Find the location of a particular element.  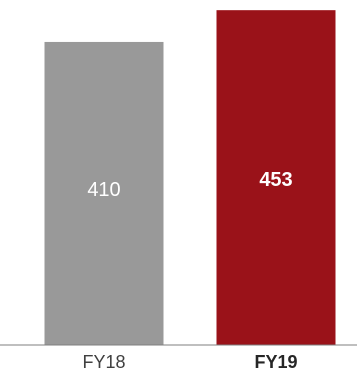

data-label-fy19: 453 is located at coordinates (275, 180).